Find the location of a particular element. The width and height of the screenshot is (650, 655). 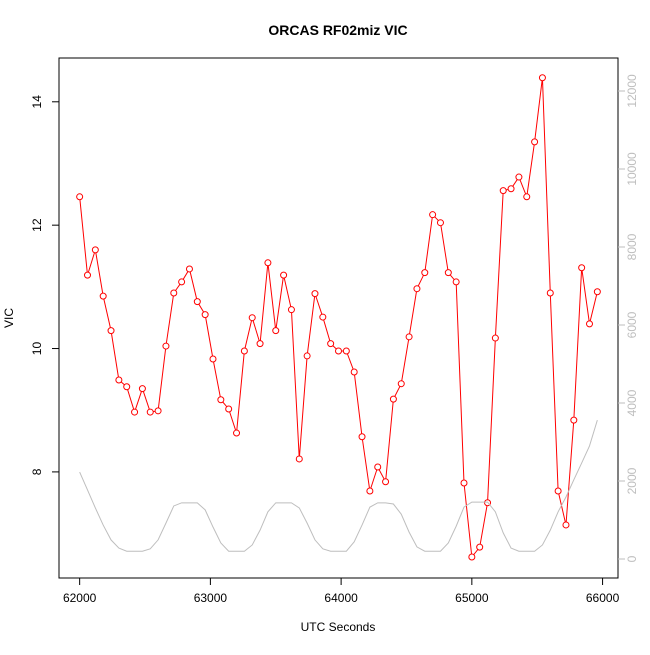

y2-tick-label: 4000 is located at coordinates (632, 402).